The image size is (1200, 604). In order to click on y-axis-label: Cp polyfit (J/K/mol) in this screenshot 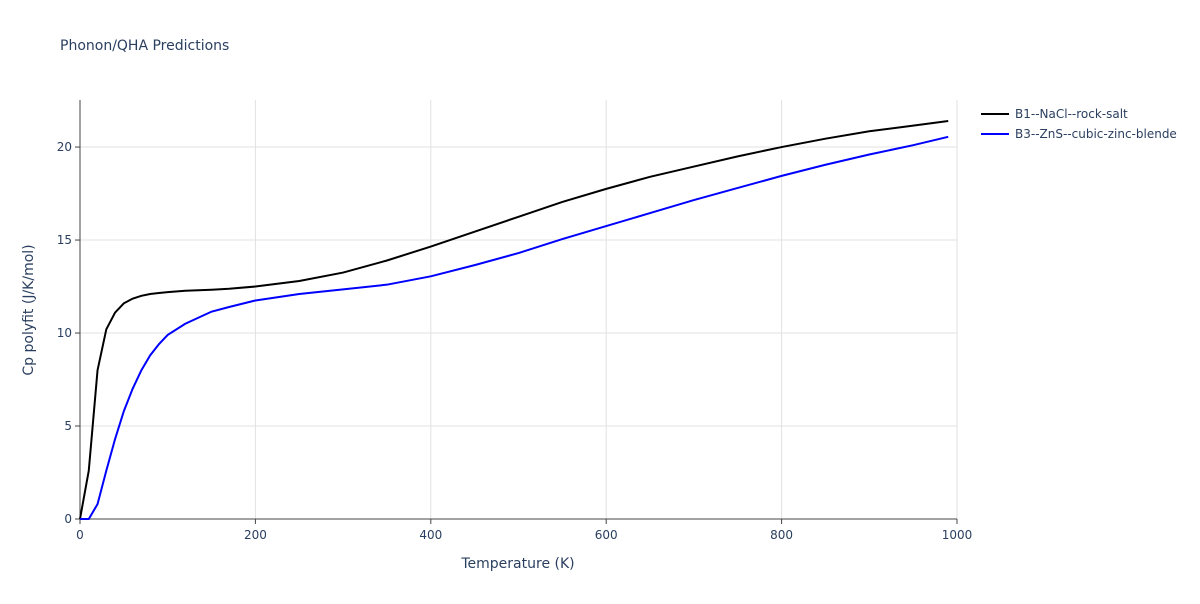, I will do `click(29, 309)`.